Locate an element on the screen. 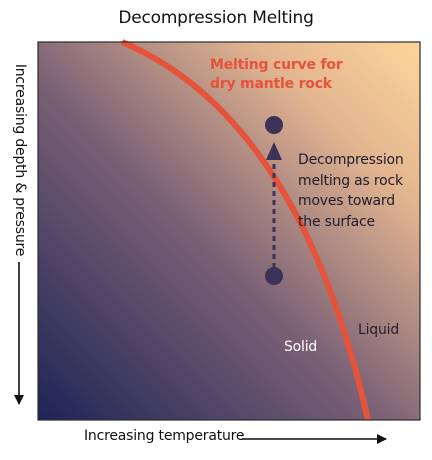 Image resolution: width=432 pixels, height=460 pixels. y-axis-label: Increasing depth & pressure is located at coordinates (20, 160).